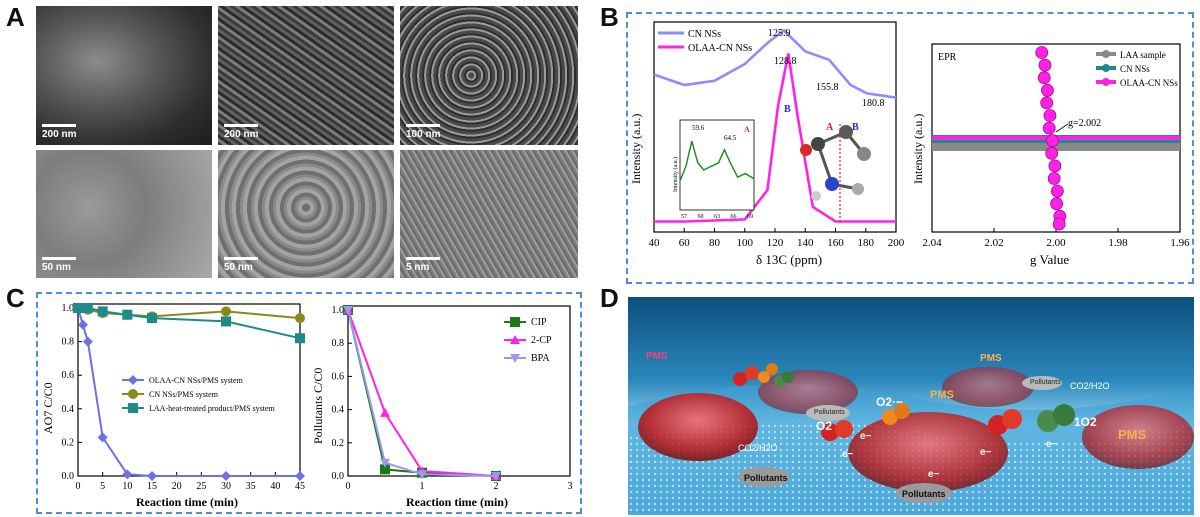  What do you see at coordinates (734, 217) in the screenshot?
I see `nmr-inset-tick-label: 66` at bounding box center [734, 217].